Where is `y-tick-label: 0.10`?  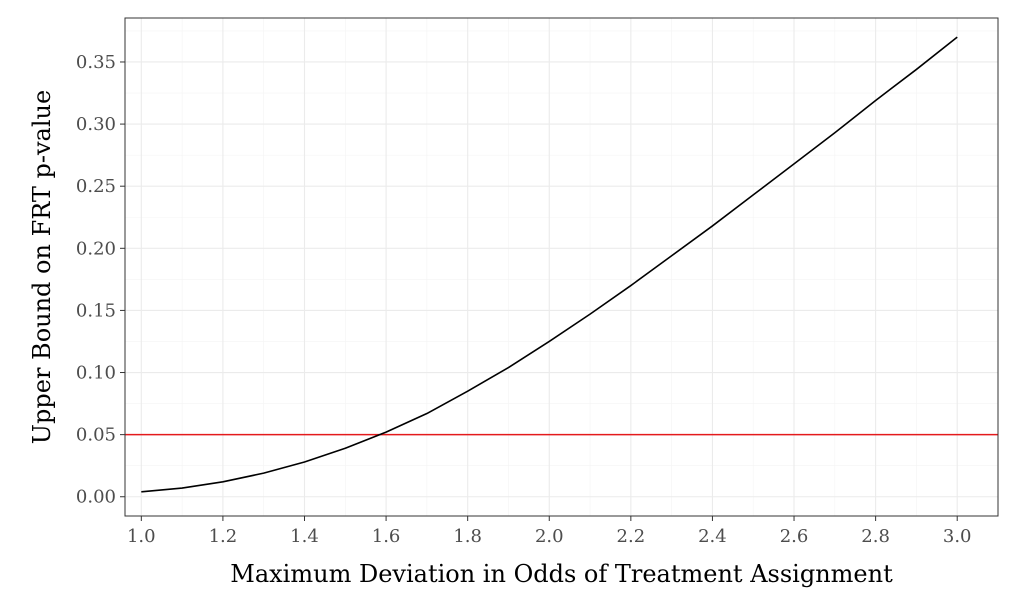 y-tick-label: 0.10 is located at coordinates (96, 373).